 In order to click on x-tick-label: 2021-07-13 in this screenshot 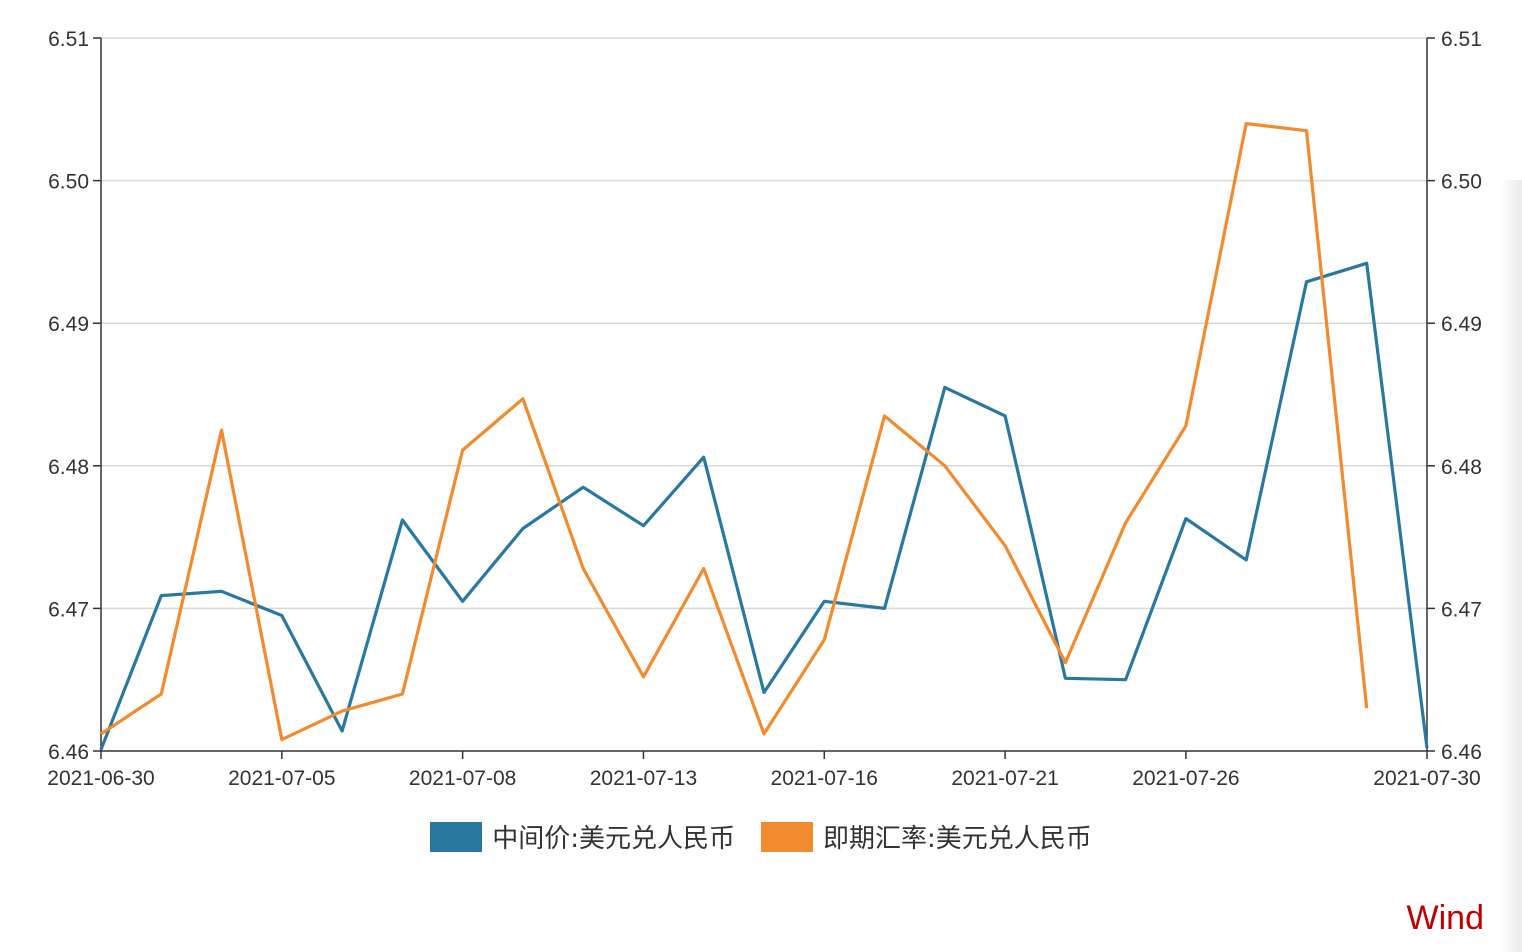, I will do `click(643, 778)`.